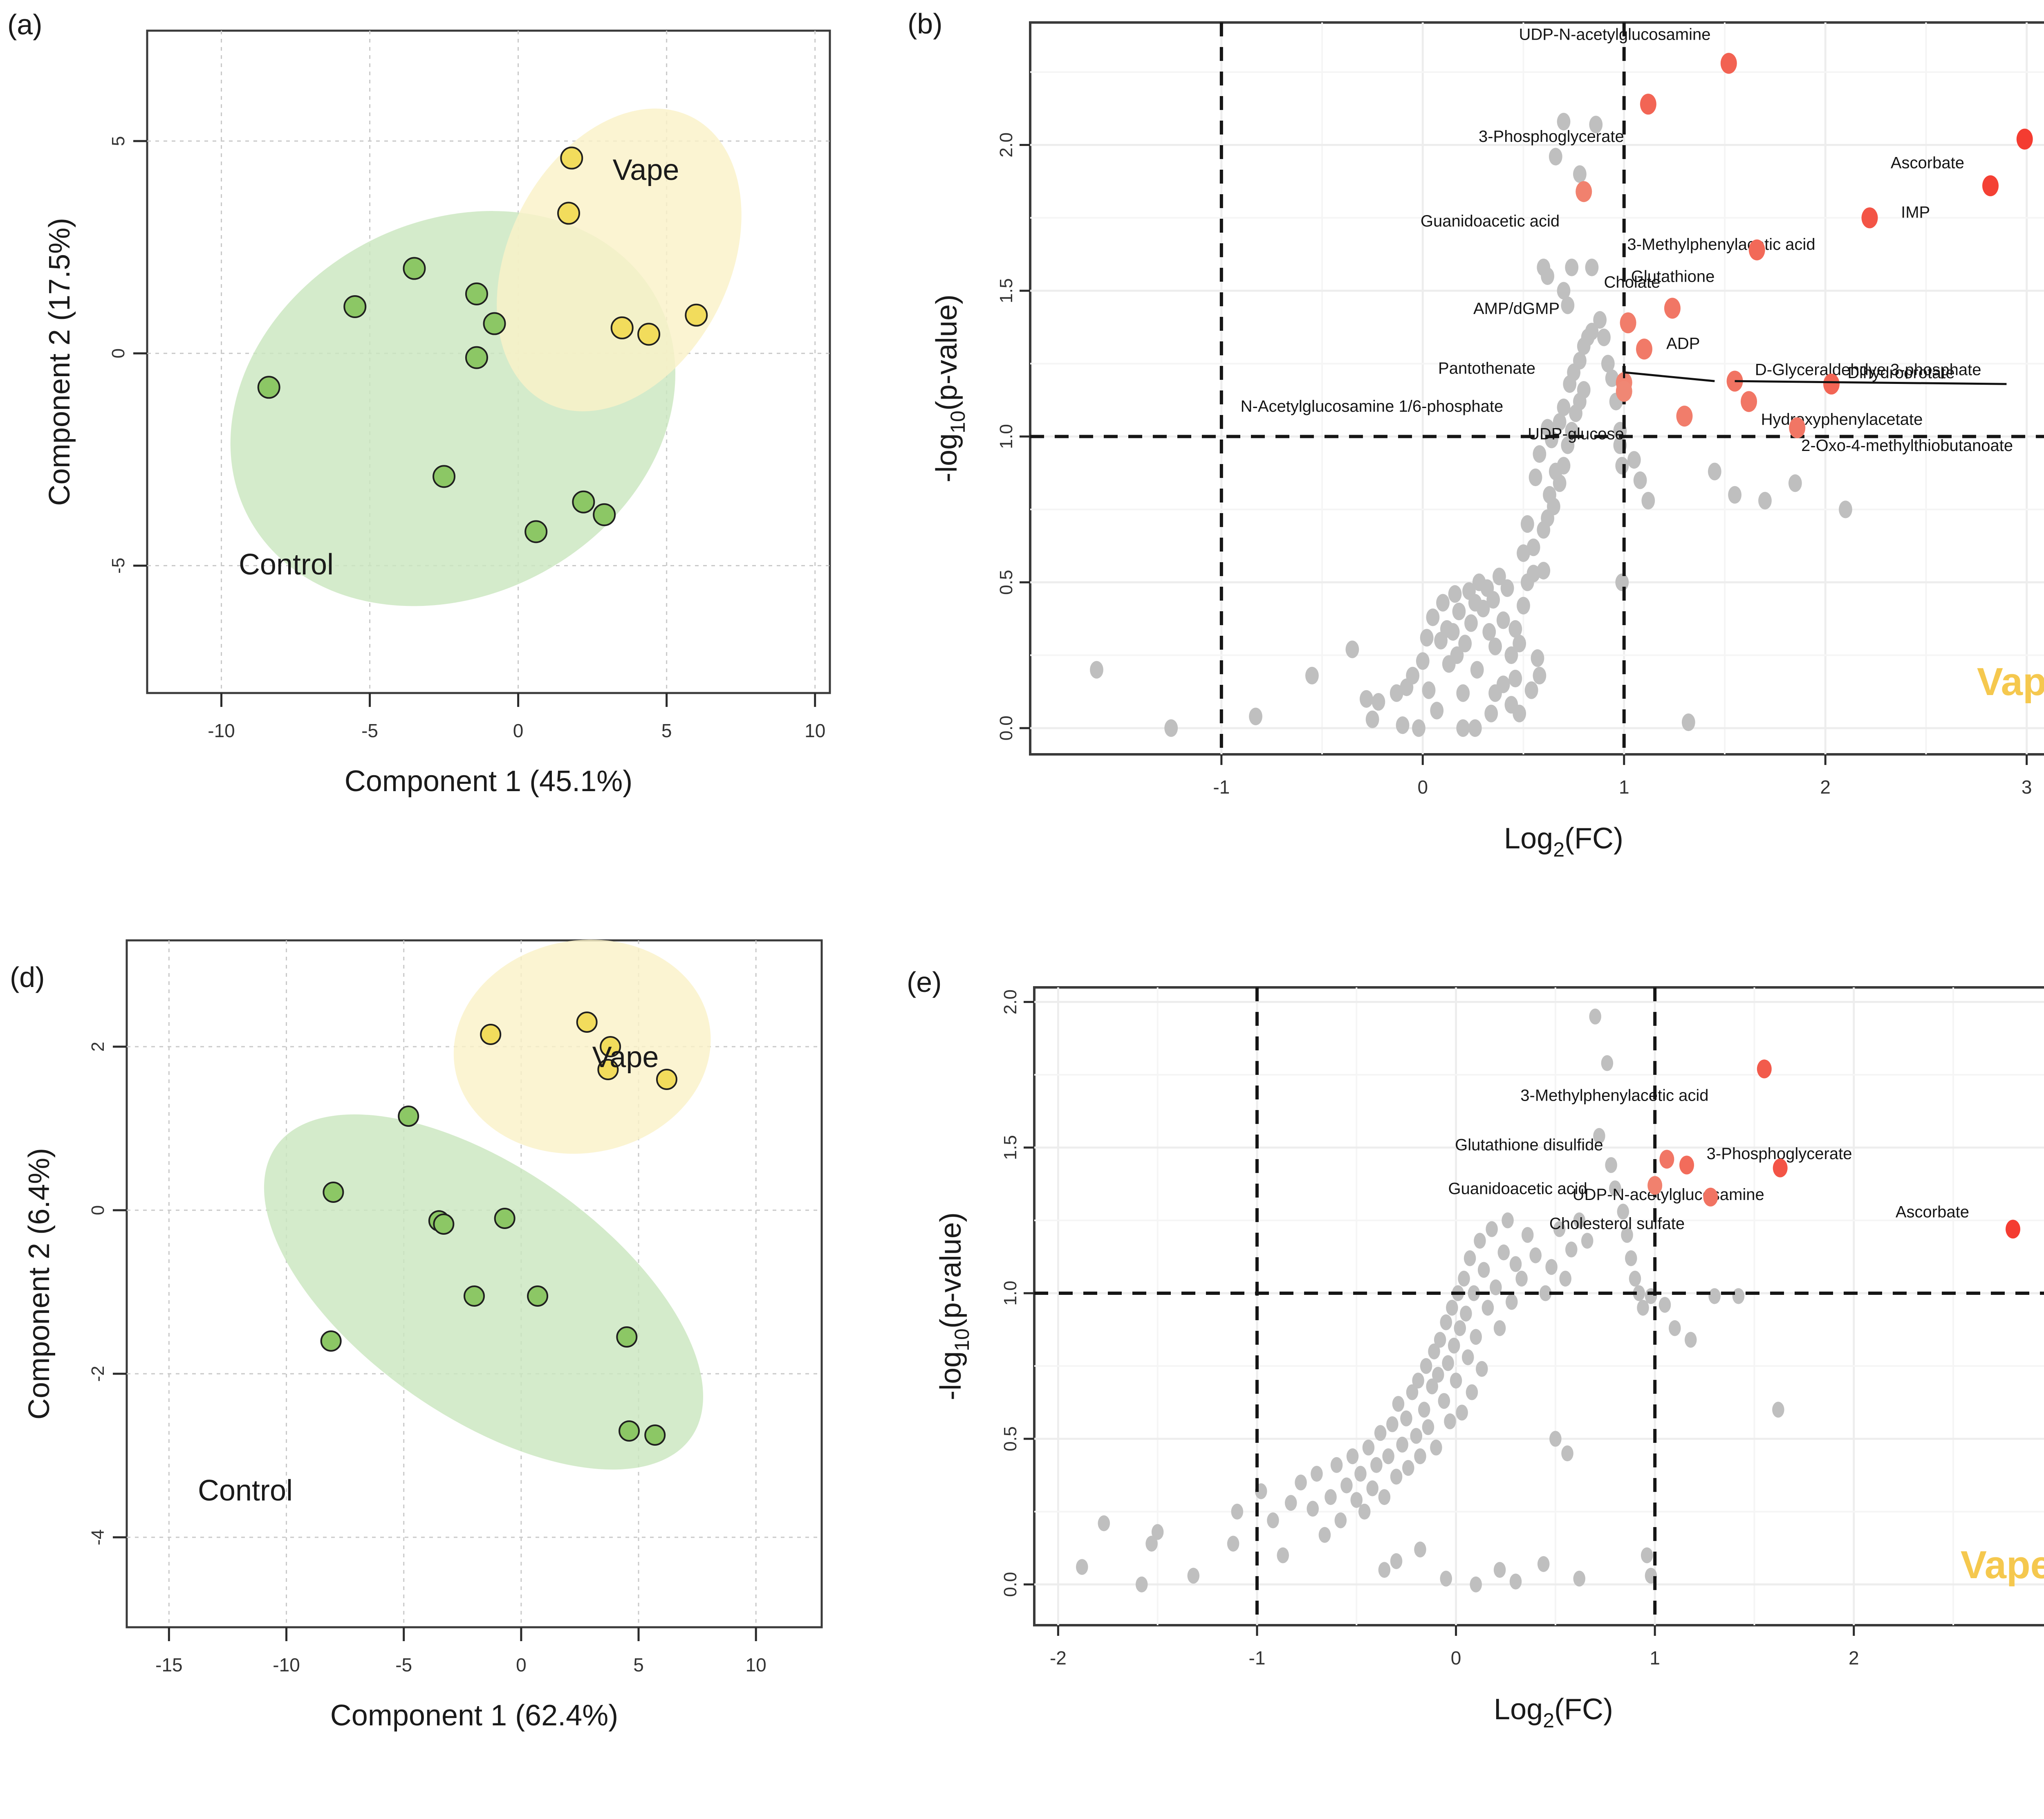  What do you see at coordinates (98, 1537) in the screenshot?
I see `y-tick-label: -4` at bounding box center [98, 1537].